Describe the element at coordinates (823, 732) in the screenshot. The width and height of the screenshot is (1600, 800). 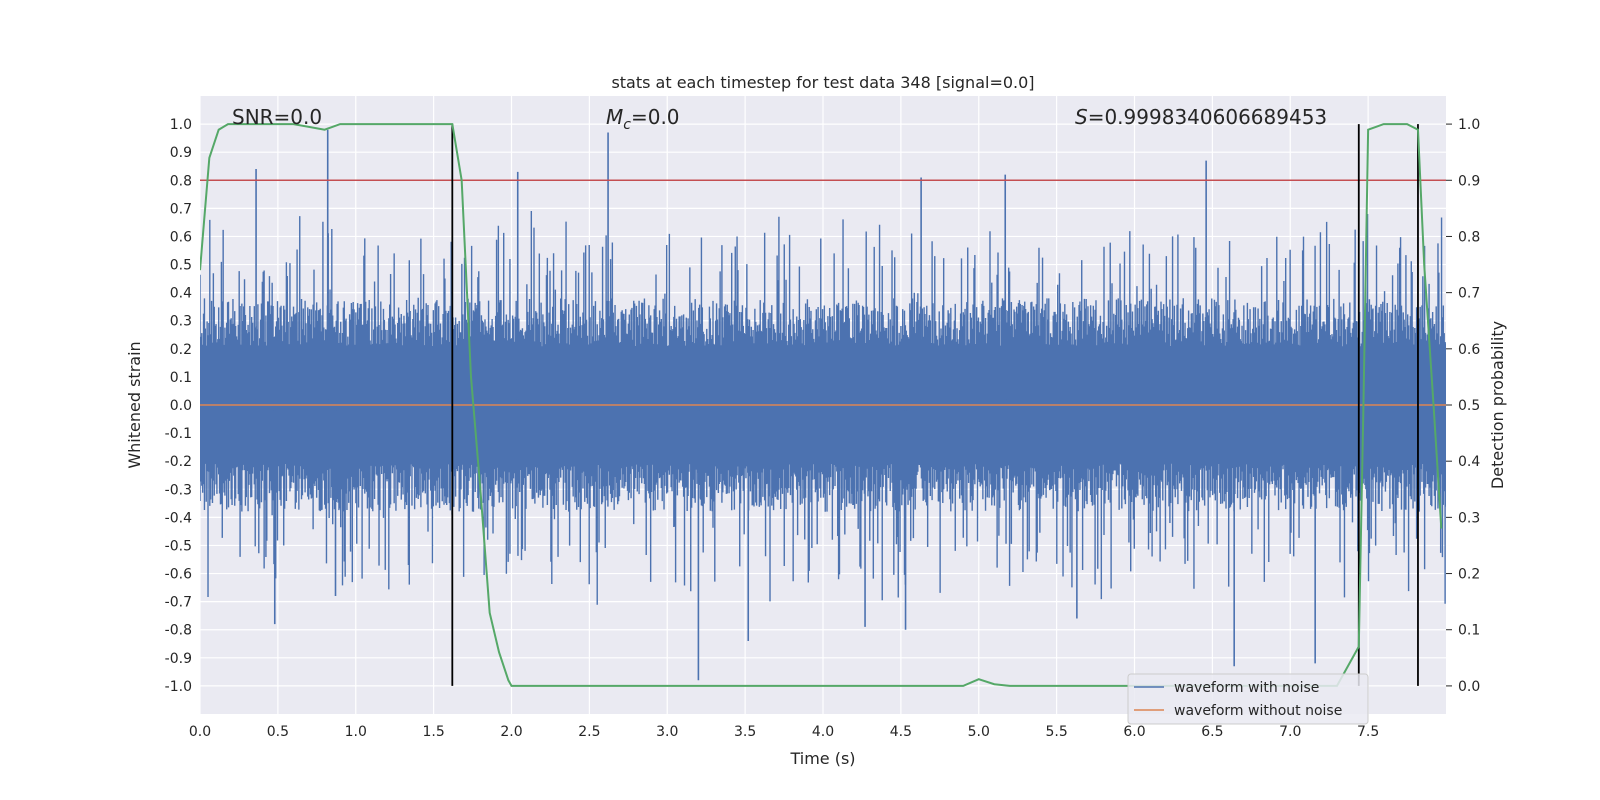
I see `x-tick-label: 4.0` at that location.